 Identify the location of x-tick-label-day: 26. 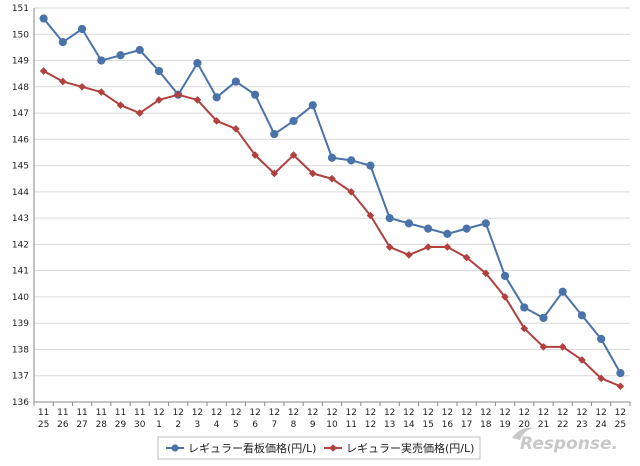
(63, 425).